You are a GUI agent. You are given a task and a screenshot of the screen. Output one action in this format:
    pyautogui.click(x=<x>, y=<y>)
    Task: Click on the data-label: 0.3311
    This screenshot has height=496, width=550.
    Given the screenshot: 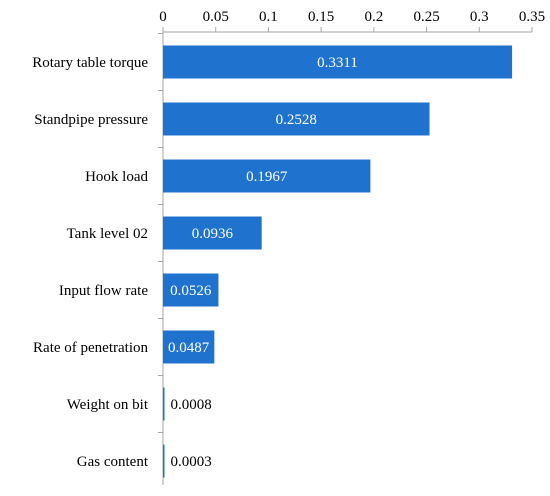 What is the action you would take?
    pyautogui.click(x=337, y=63)
    